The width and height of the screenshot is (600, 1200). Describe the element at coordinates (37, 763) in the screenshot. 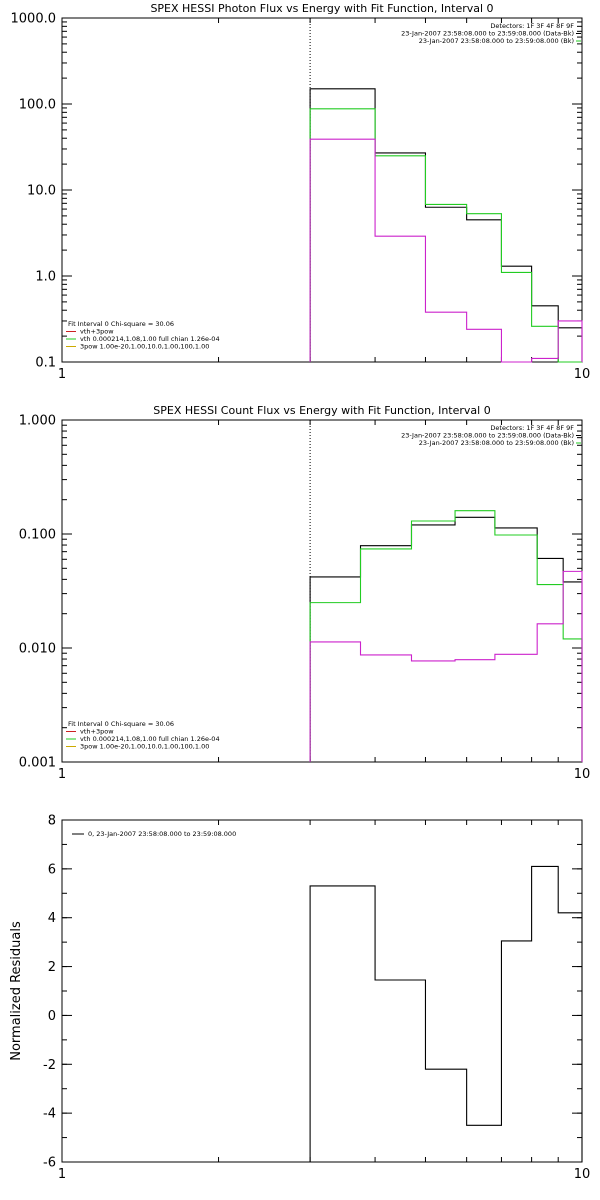

I see `y-tick-label: 0.001` at that location.